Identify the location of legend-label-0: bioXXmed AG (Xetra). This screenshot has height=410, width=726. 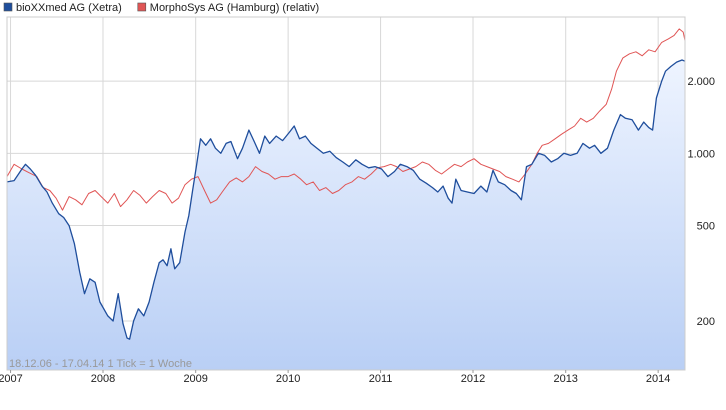
(69, 8).